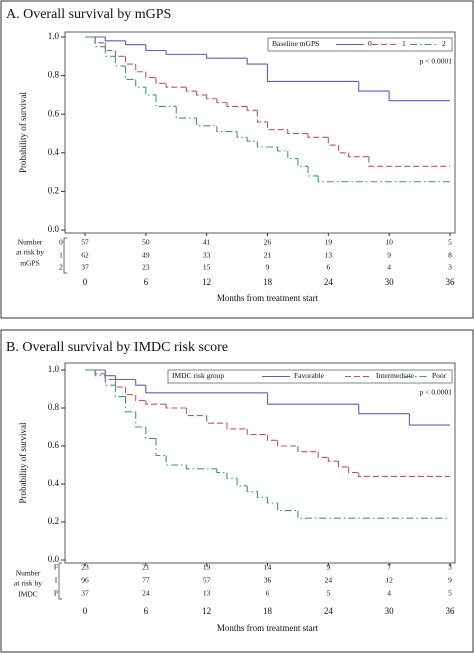 This screenshot has width=474, height=654. What do you see at coordinates (268, 242) in the screenshot?
I see `risk-count: 26` at bounding box center [268, 242].